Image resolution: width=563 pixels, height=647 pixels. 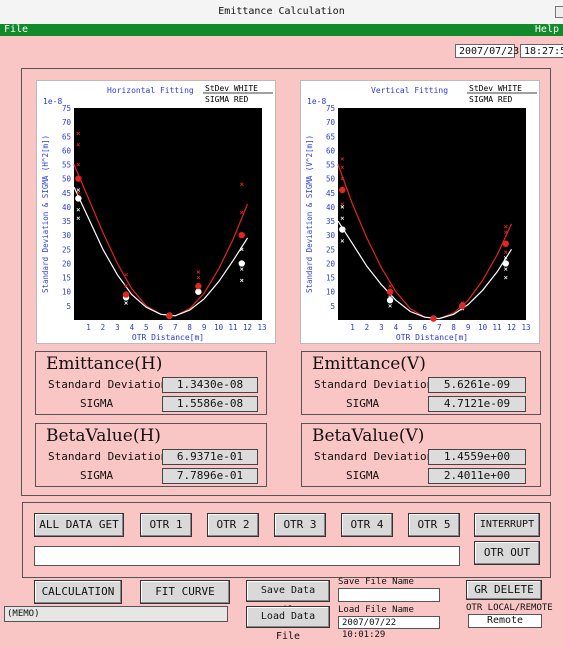 I want to click on x-tick-label: 1, so click(x=88, y=327).